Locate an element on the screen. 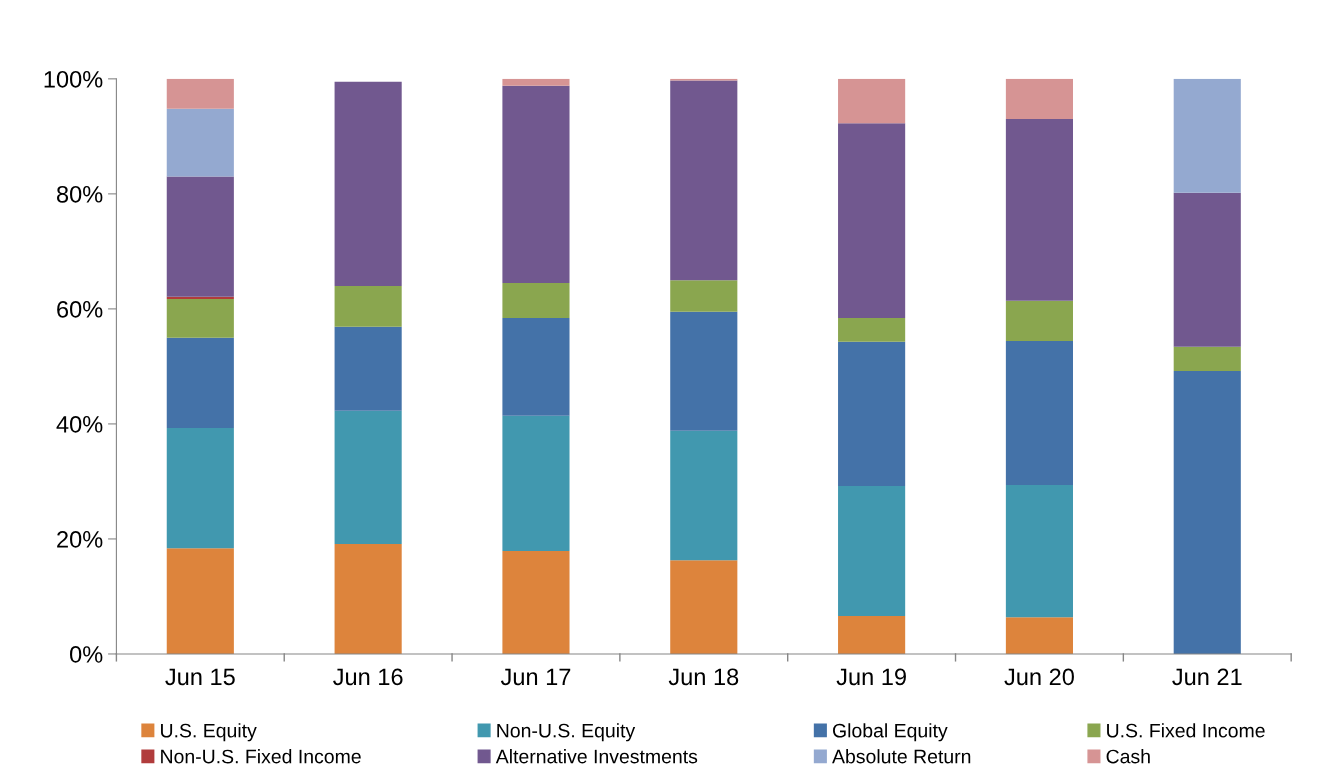  y-tick-label: 80% is located at coordinates (79, 194).